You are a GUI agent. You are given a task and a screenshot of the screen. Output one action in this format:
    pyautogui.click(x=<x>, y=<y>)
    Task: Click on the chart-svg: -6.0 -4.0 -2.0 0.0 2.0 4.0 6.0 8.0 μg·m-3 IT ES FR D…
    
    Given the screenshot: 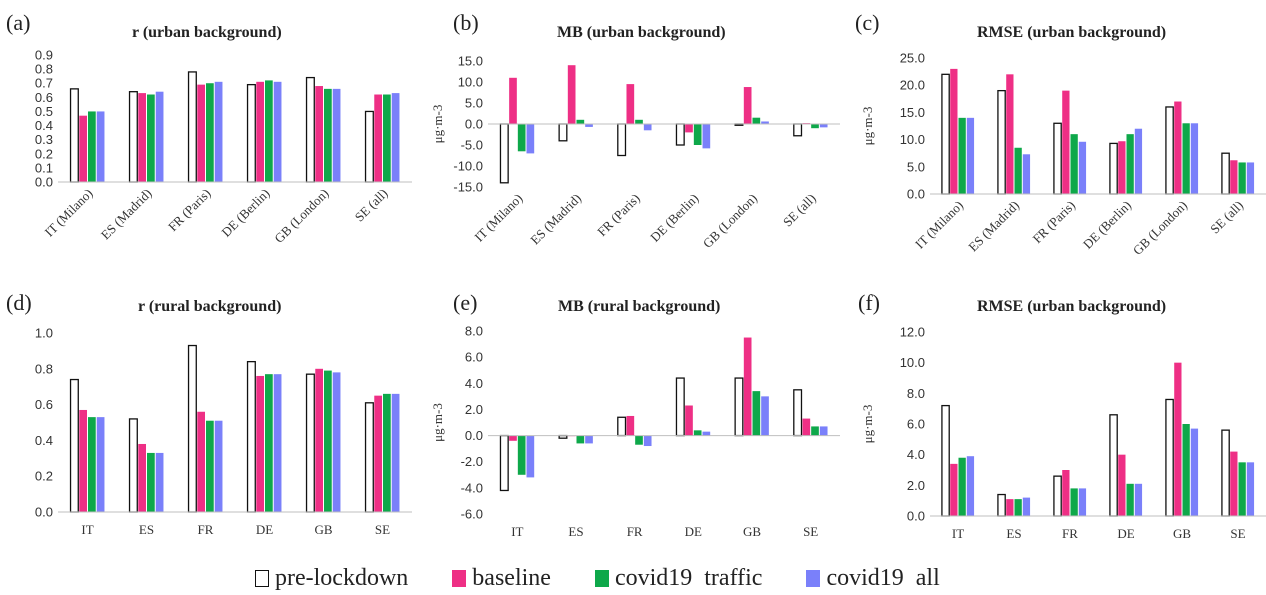 What is the action you would take?
    pyautogui.click(x=635, y=431)
    